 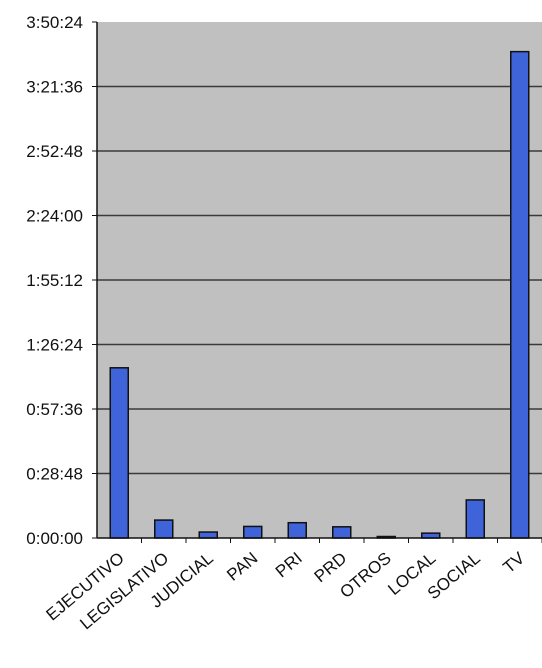 I want to click on x-category-label: PRI, so click(x=289, y=565).